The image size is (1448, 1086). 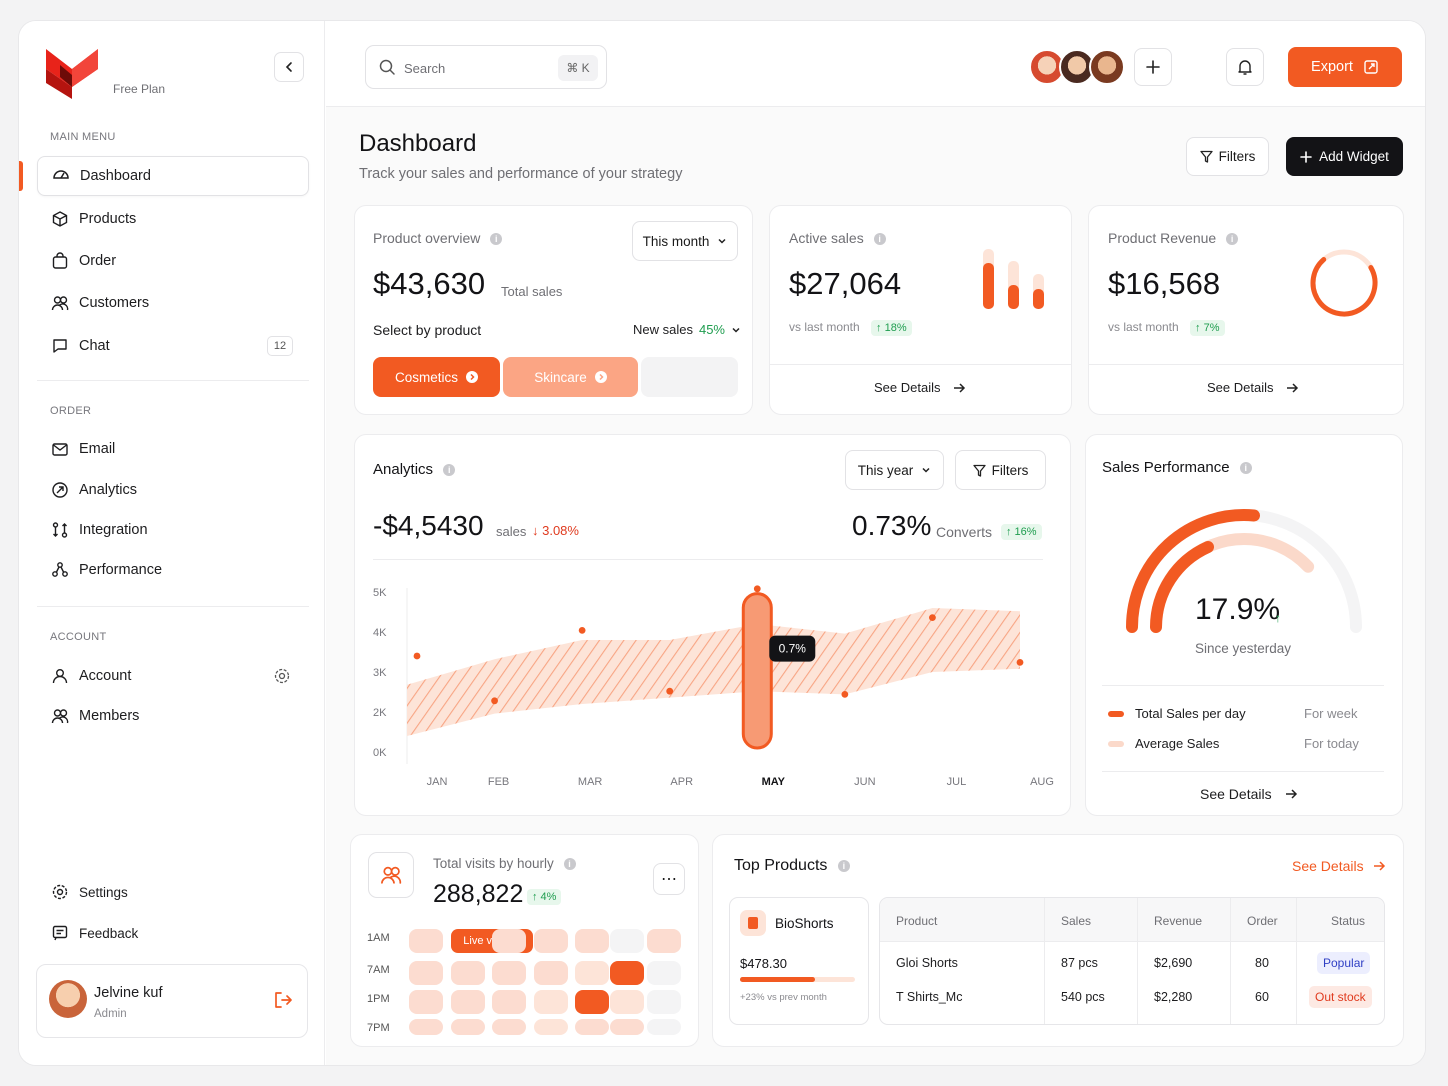 What do you see at coordinates (578, 68) in the screenshot?
I see `search-shortcut: ⌘ K` at bounding box center [578, 68].